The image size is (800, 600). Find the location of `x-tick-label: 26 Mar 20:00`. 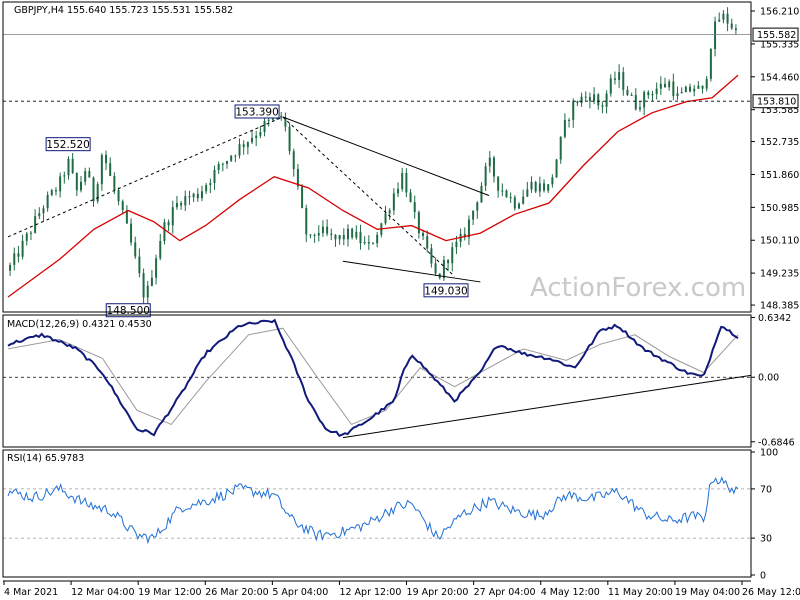

x-tick-label: 26 Mar 20:00 is located at coordinates (236, 592).